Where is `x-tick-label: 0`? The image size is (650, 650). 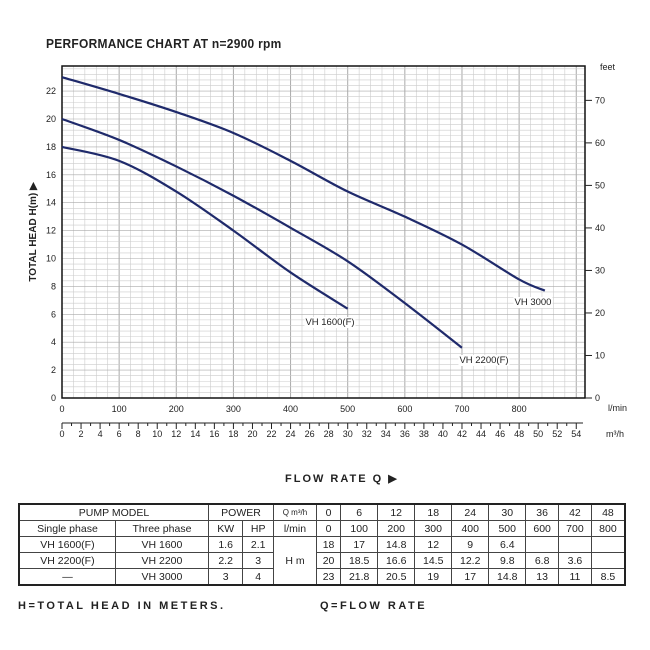
x-tick-label: 0 is located at coordinates (61, 409).